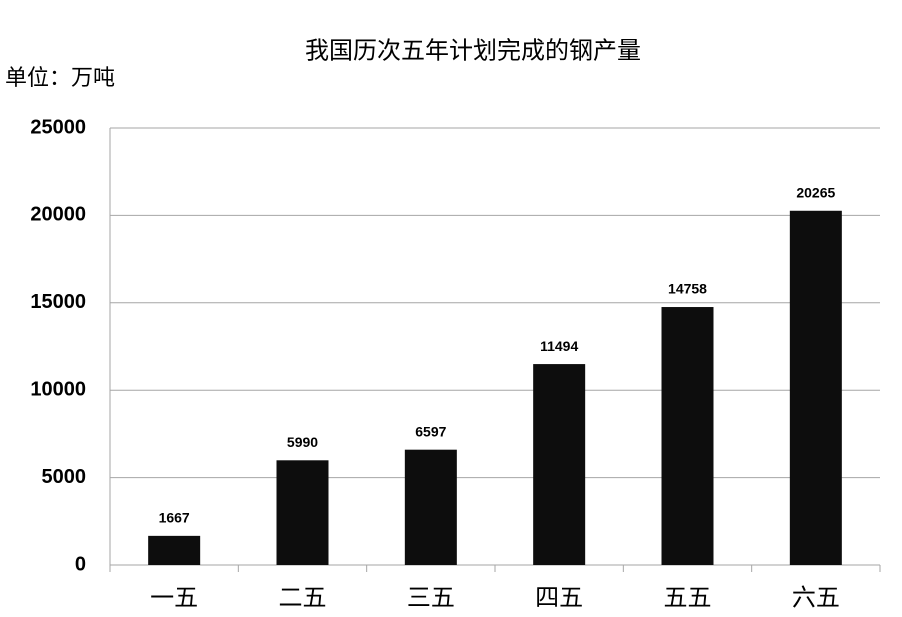 Image resolution: width=902 pixels, height=617 pixels. What do you see at coordinates (80, 564) in the screenshot?
I see `y-tick-label: 0` at bounding box center [80, 564].